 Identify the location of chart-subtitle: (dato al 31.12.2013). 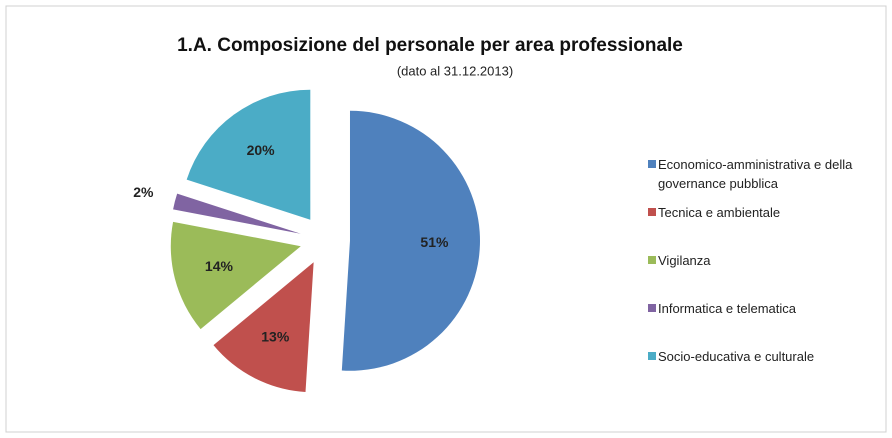
(455, 70).